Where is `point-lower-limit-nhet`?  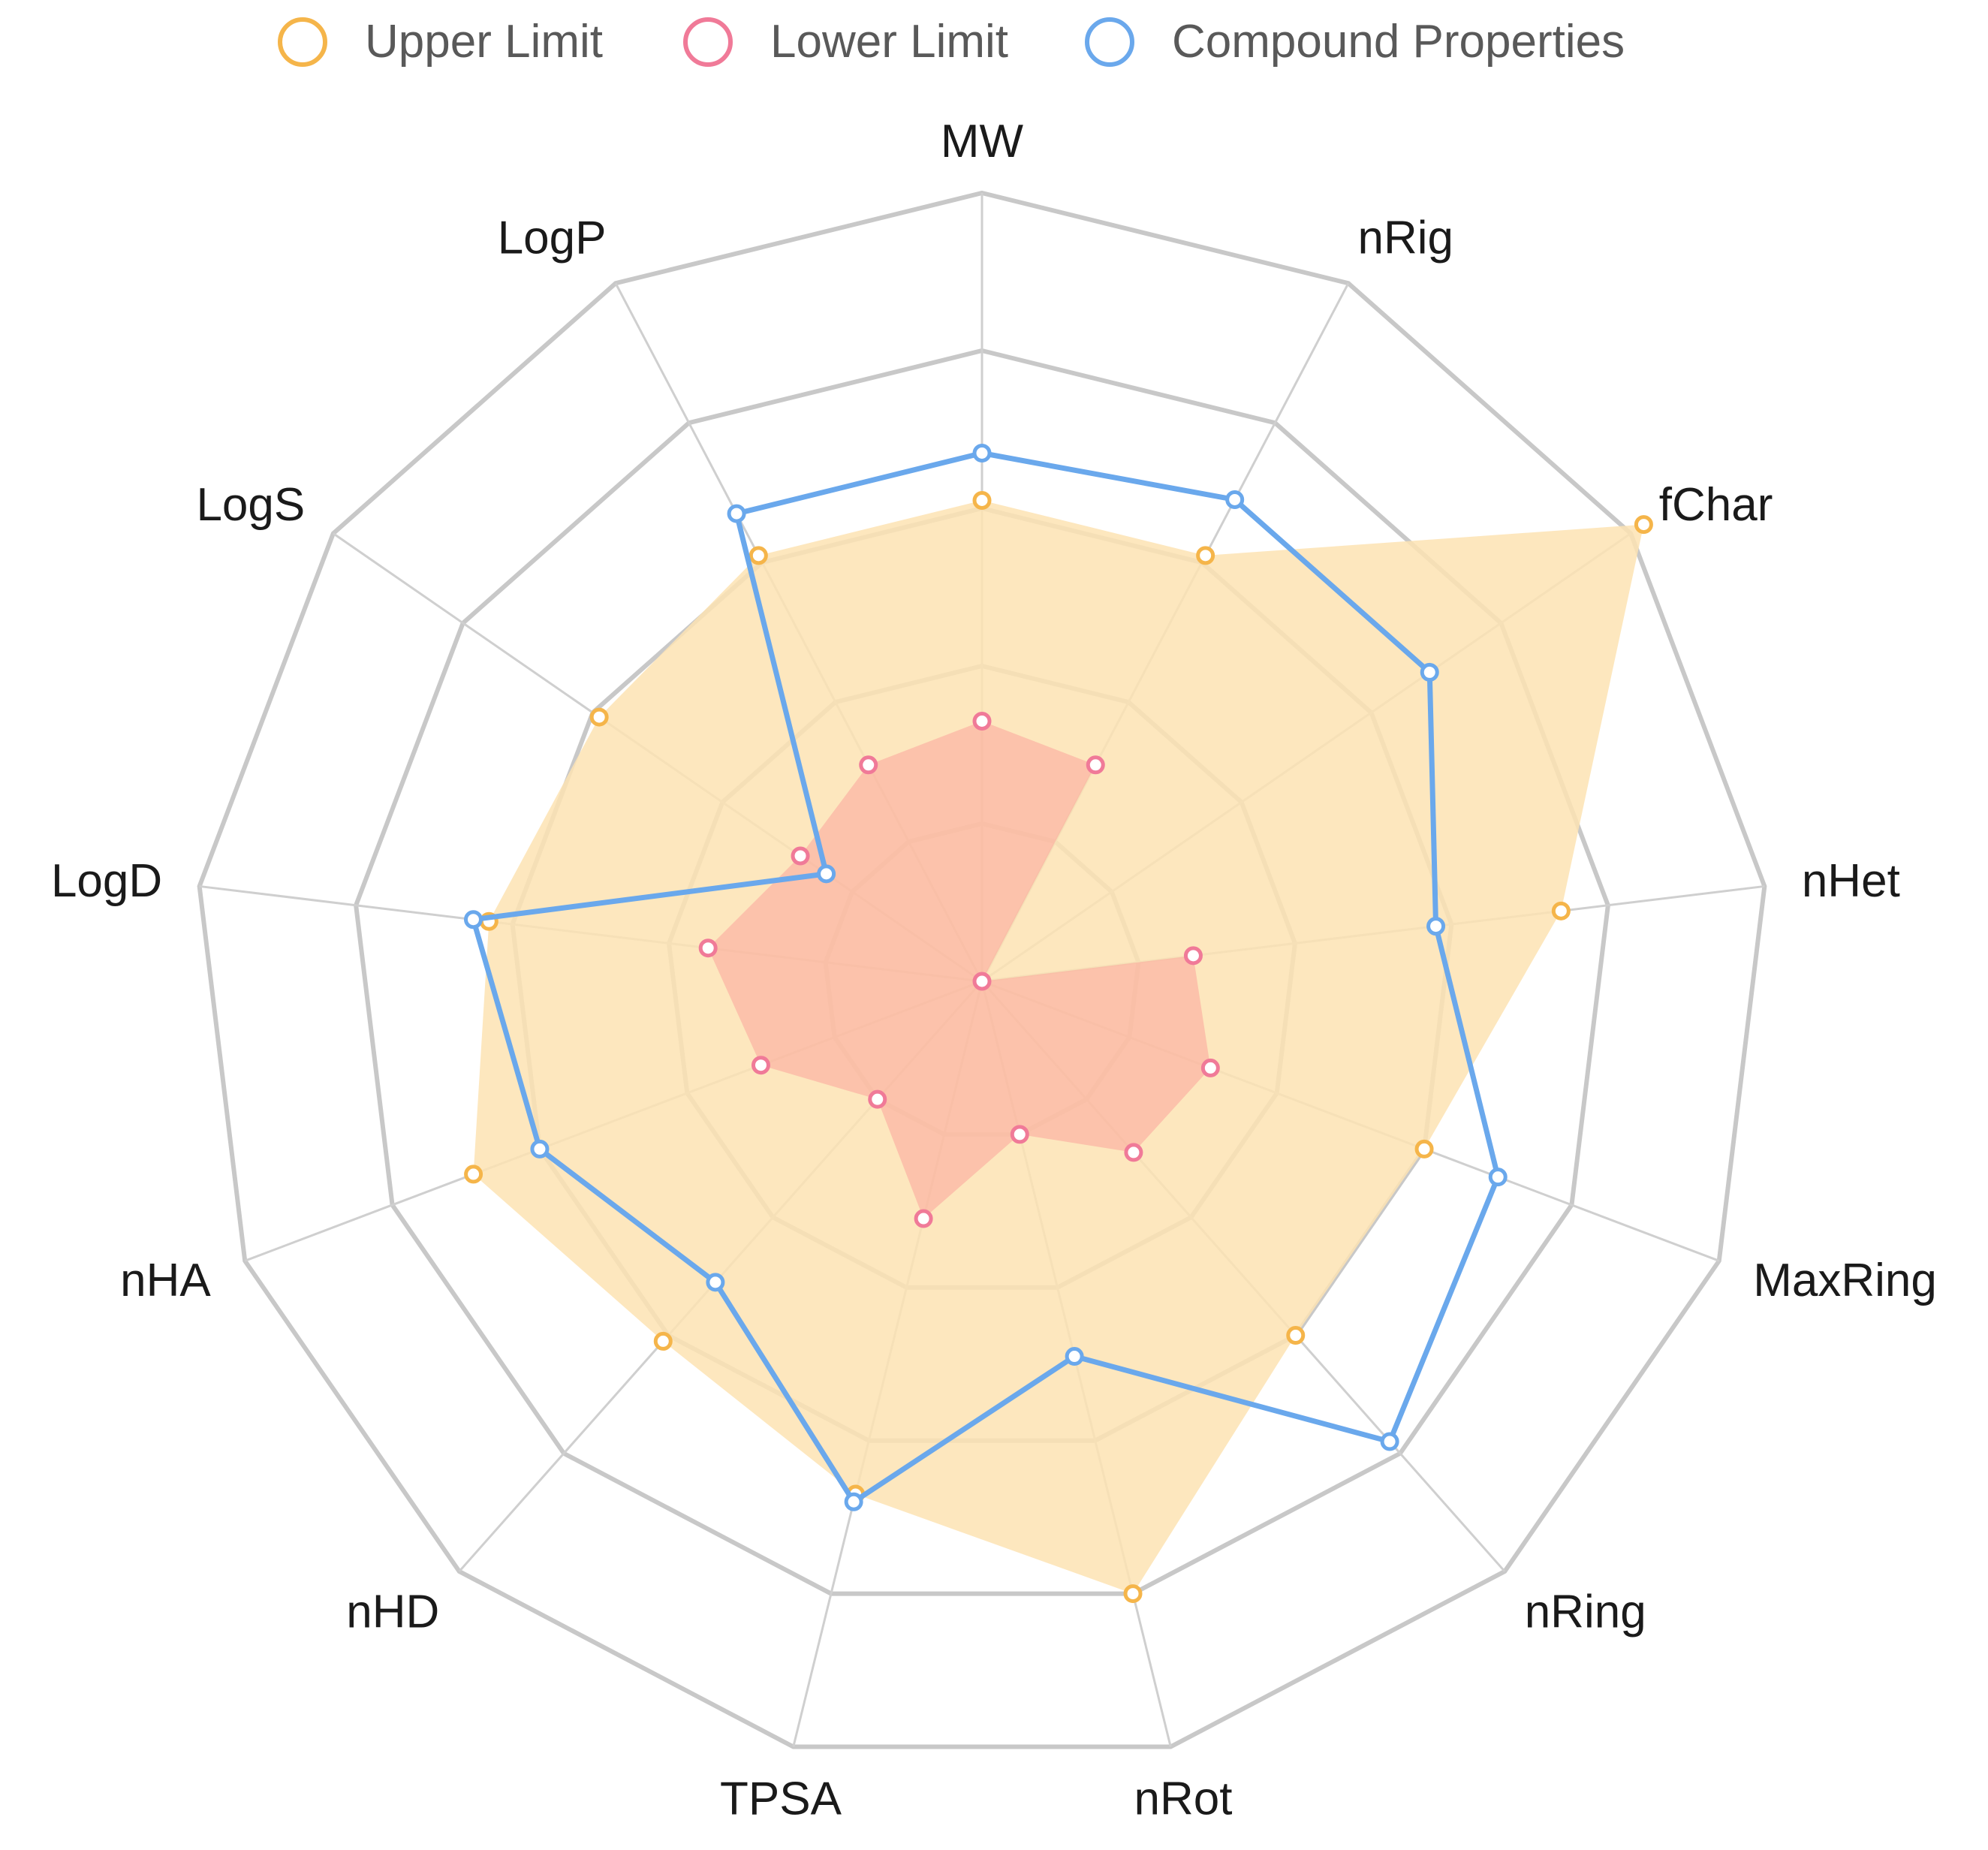 point-lower-limit-nhet is located at coordinates (1193, 956).